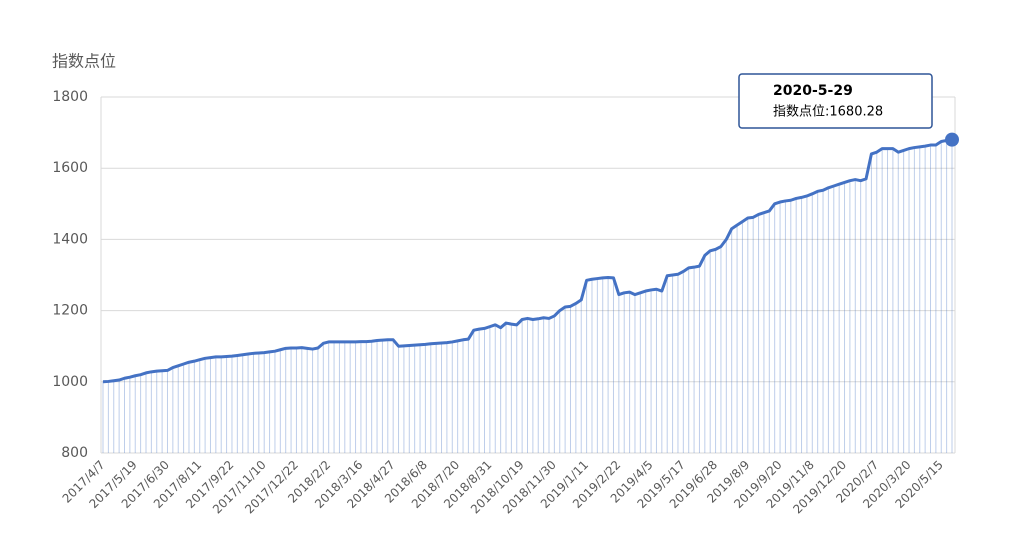 The height and width of the screenshot is (542, 1010). I want to click on tooltip-box, so click(835, 101).